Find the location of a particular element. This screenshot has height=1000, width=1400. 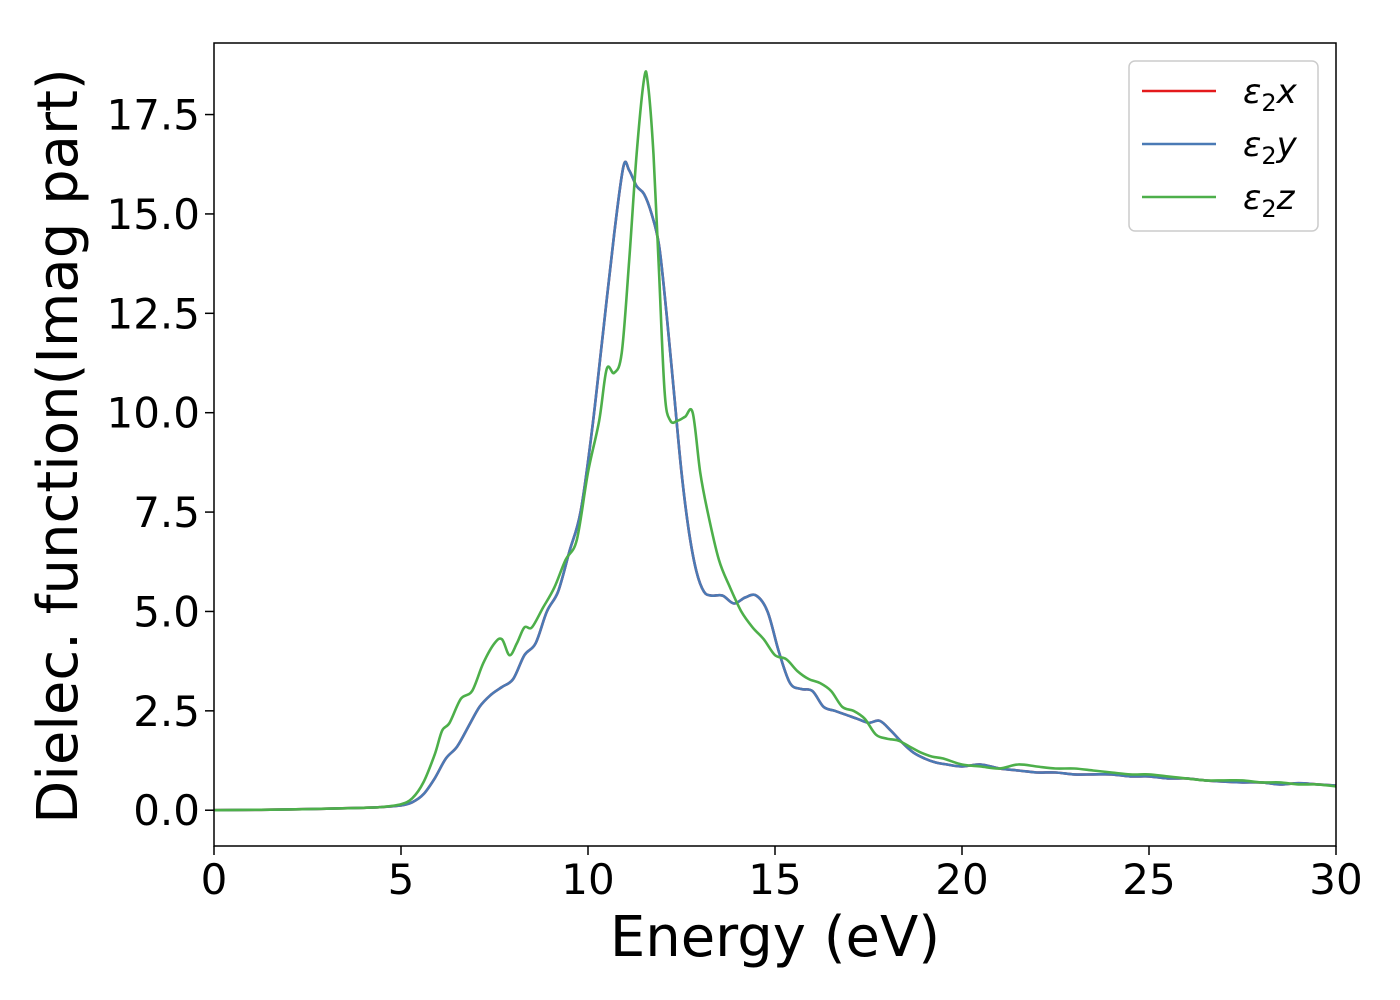

legend-entry-z: ε2z is located at coordinates (1269, 200).